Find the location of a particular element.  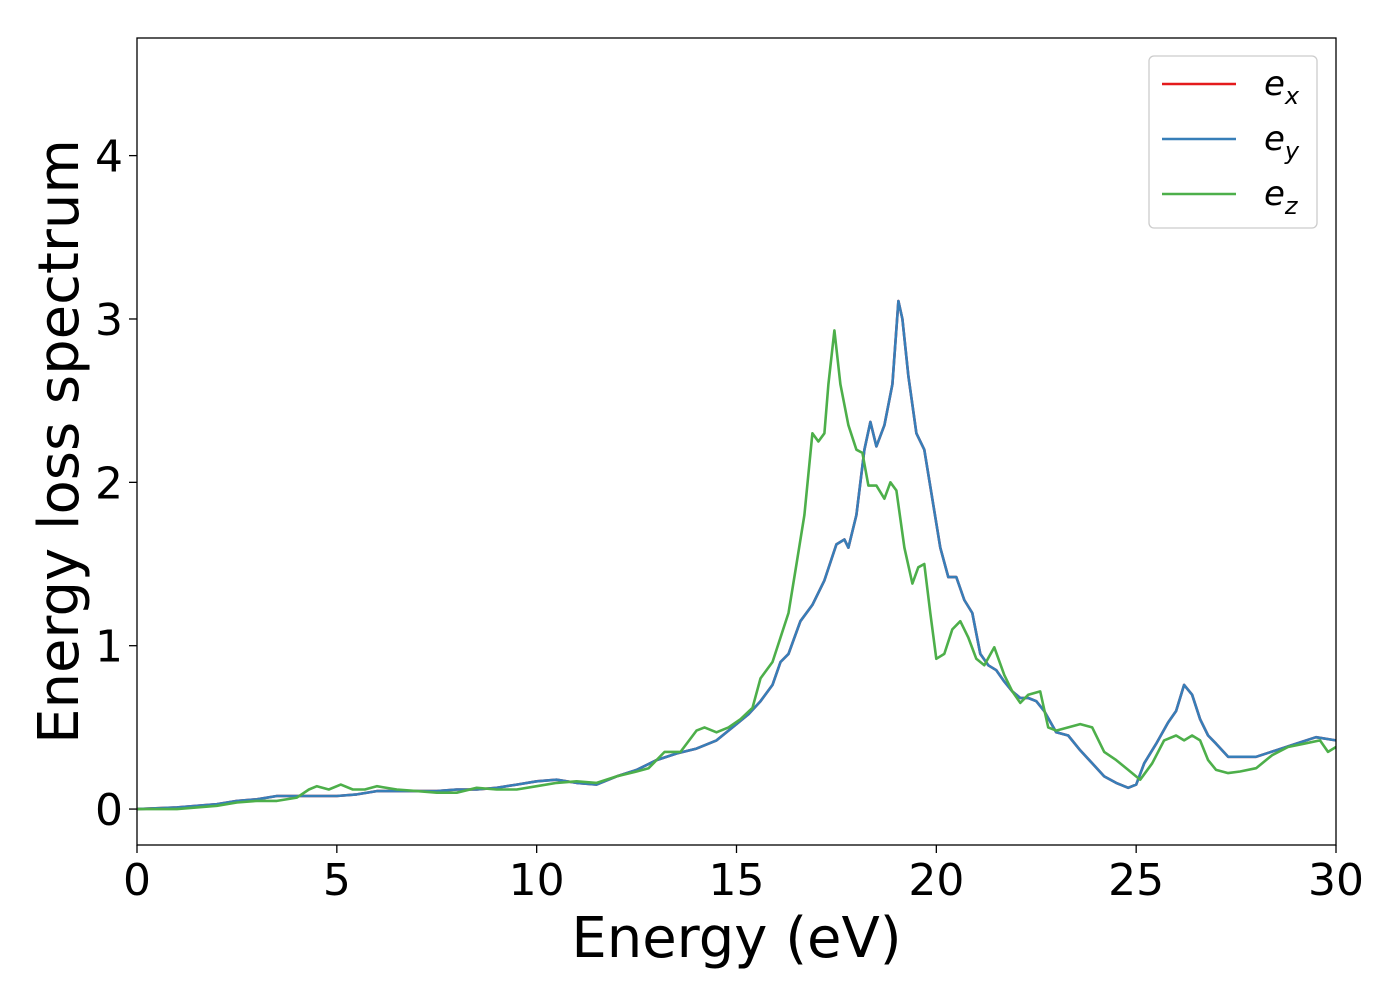

x-tick-label: 0 is located at coordinates (137, 880).